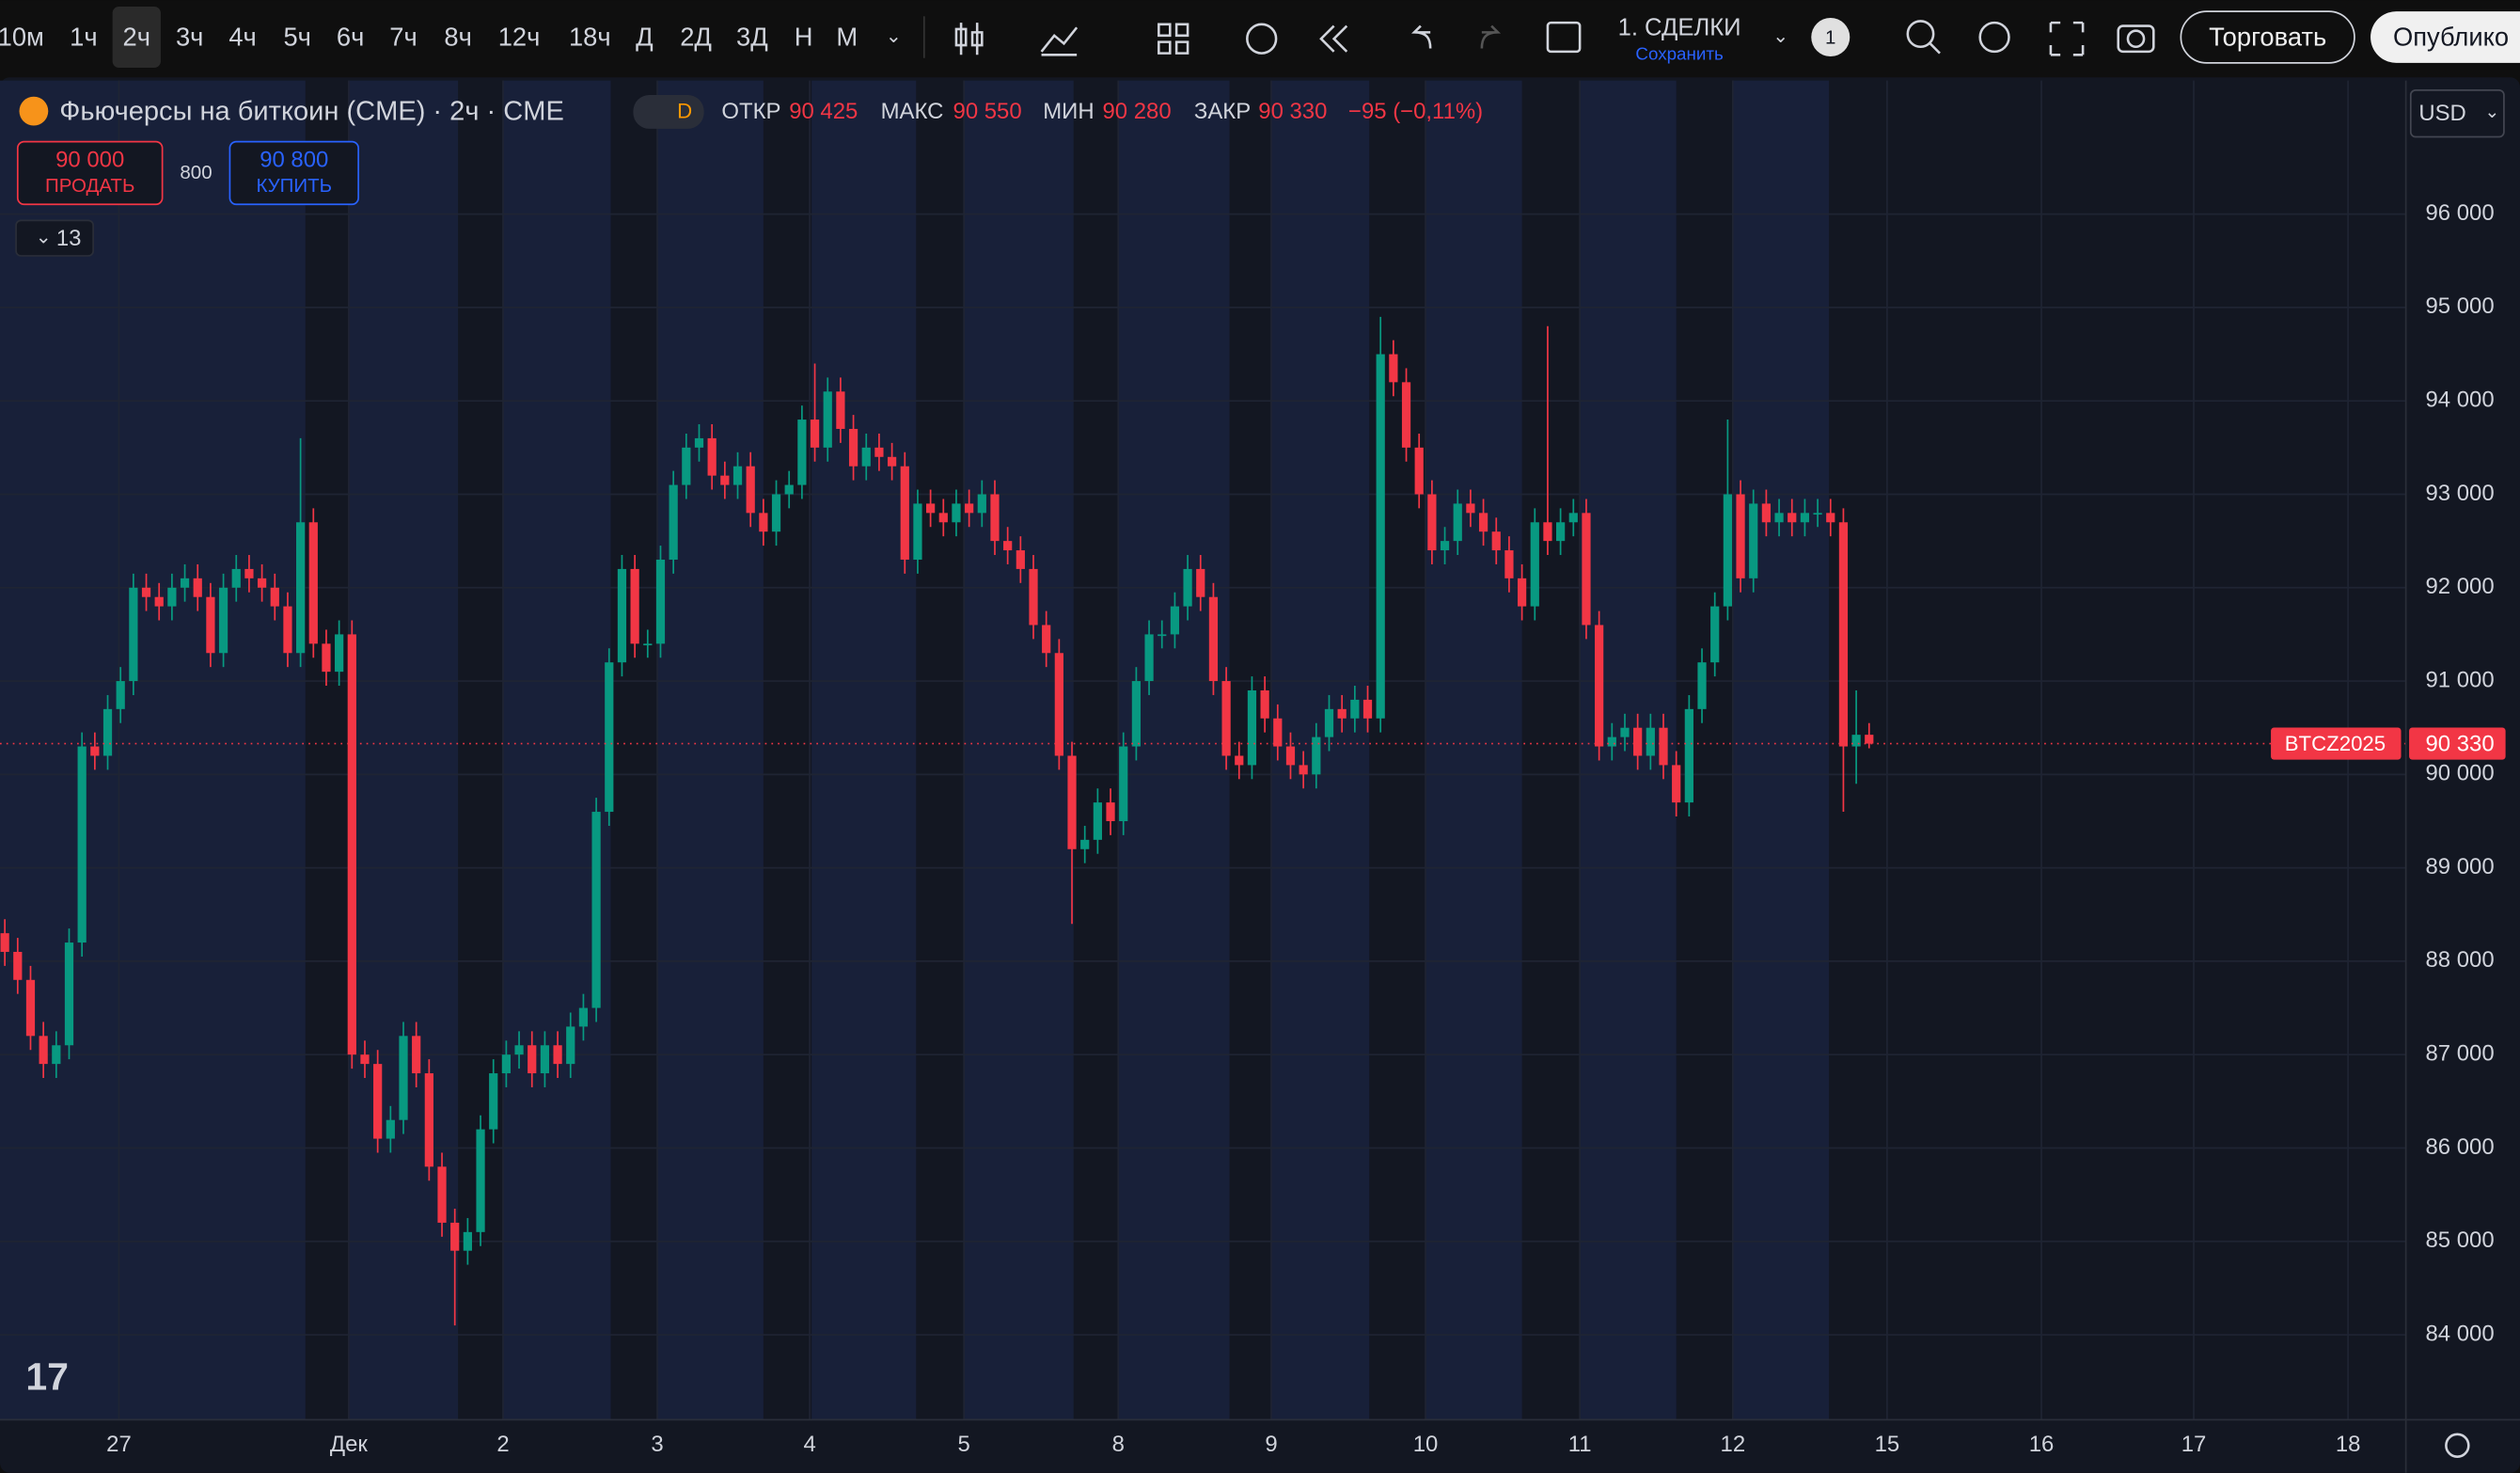  Describe the element at coordinates (1564, 38) in the screenshot. I see `layout-box-icon` at that location.